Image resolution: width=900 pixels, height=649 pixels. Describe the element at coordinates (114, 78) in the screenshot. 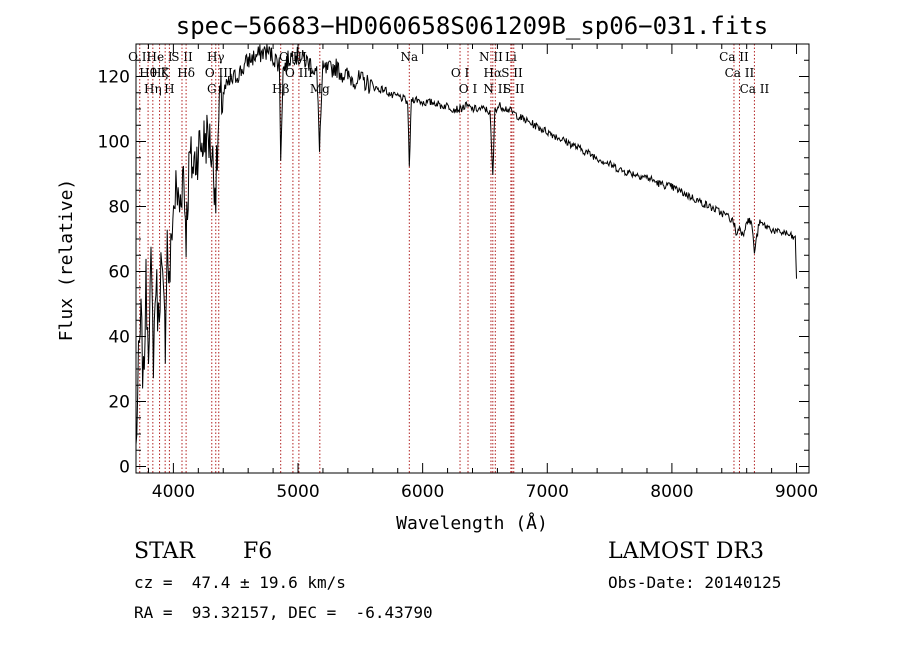

I see `y-tick-label: 120` at that location.